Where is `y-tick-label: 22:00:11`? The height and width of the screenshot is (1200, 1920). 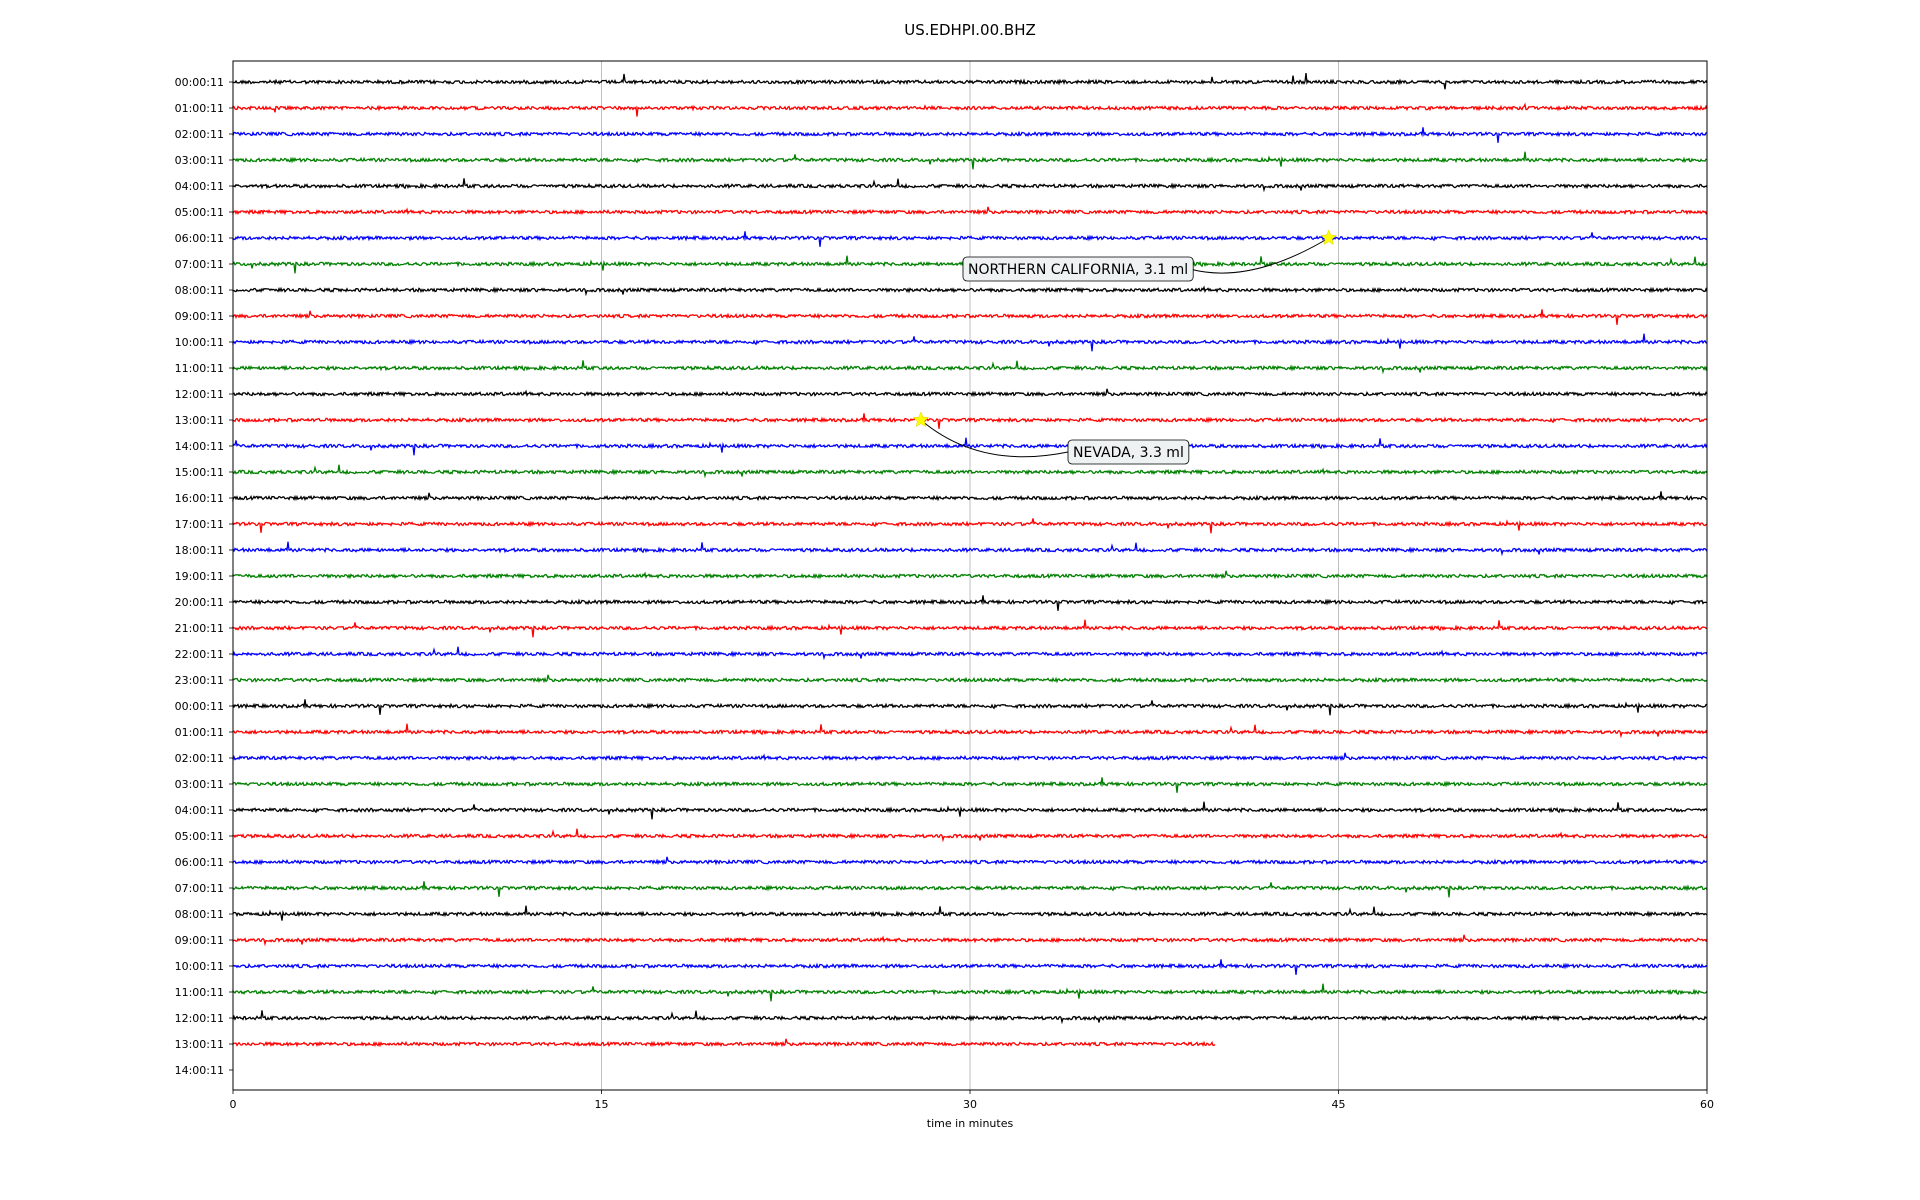
y-tick-label: 22:00:11 is located at coordinates (199, 654).